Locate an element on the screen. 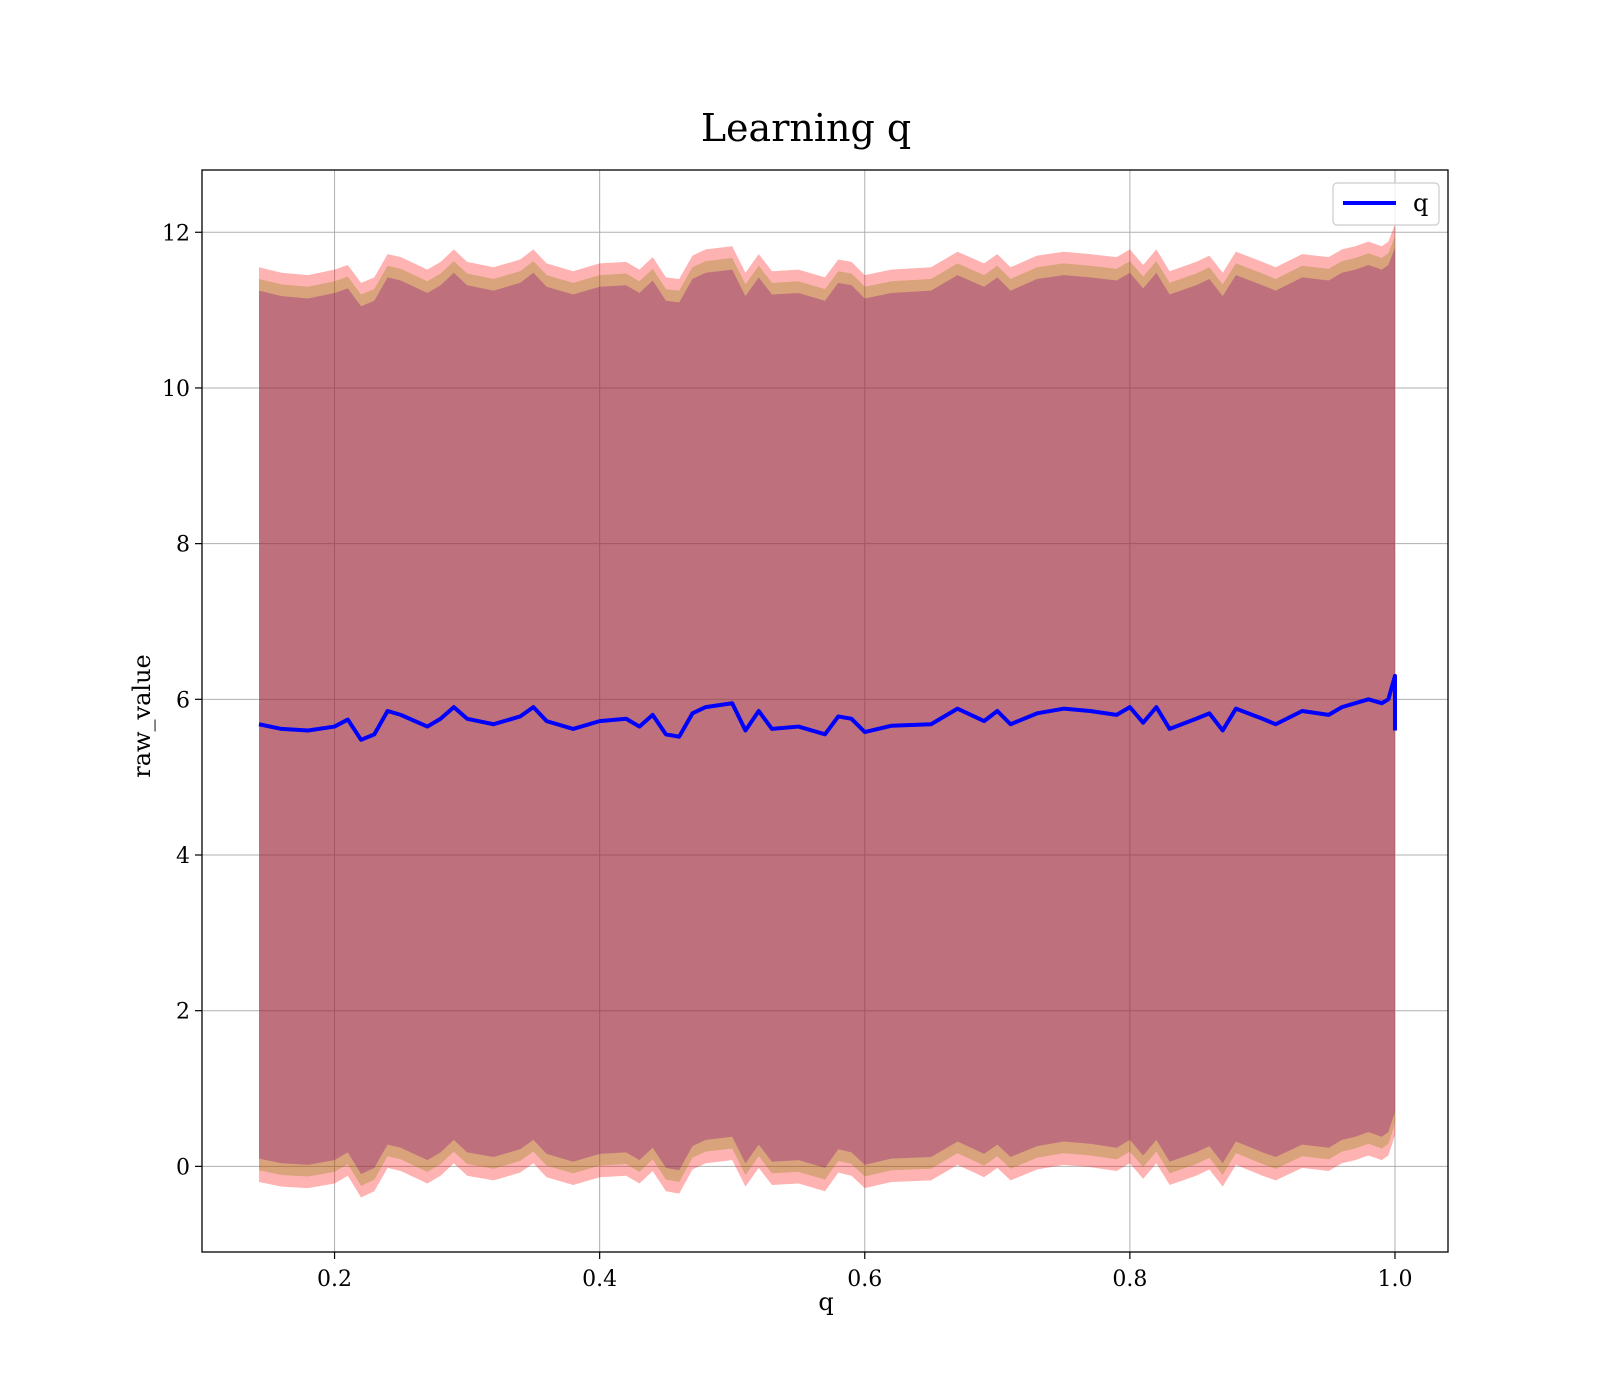  y-tick-label: 12 is located at coordinates (176, 233).